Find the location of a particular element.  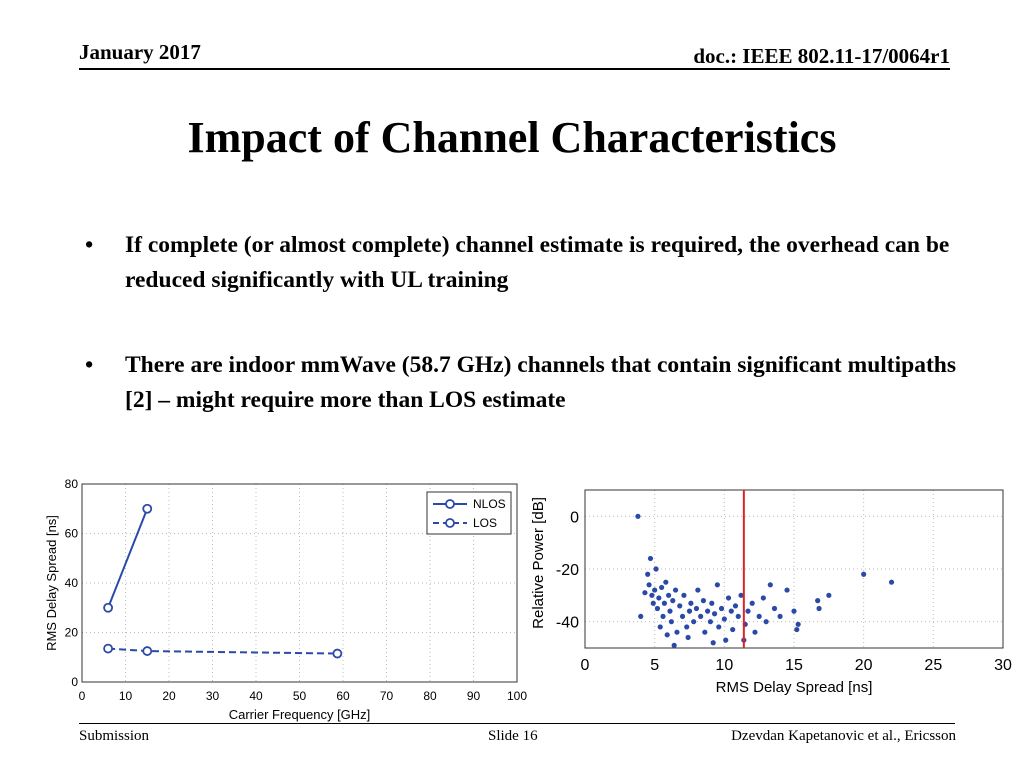

y-tick-label: -40 is located at coordinates (567, 623).